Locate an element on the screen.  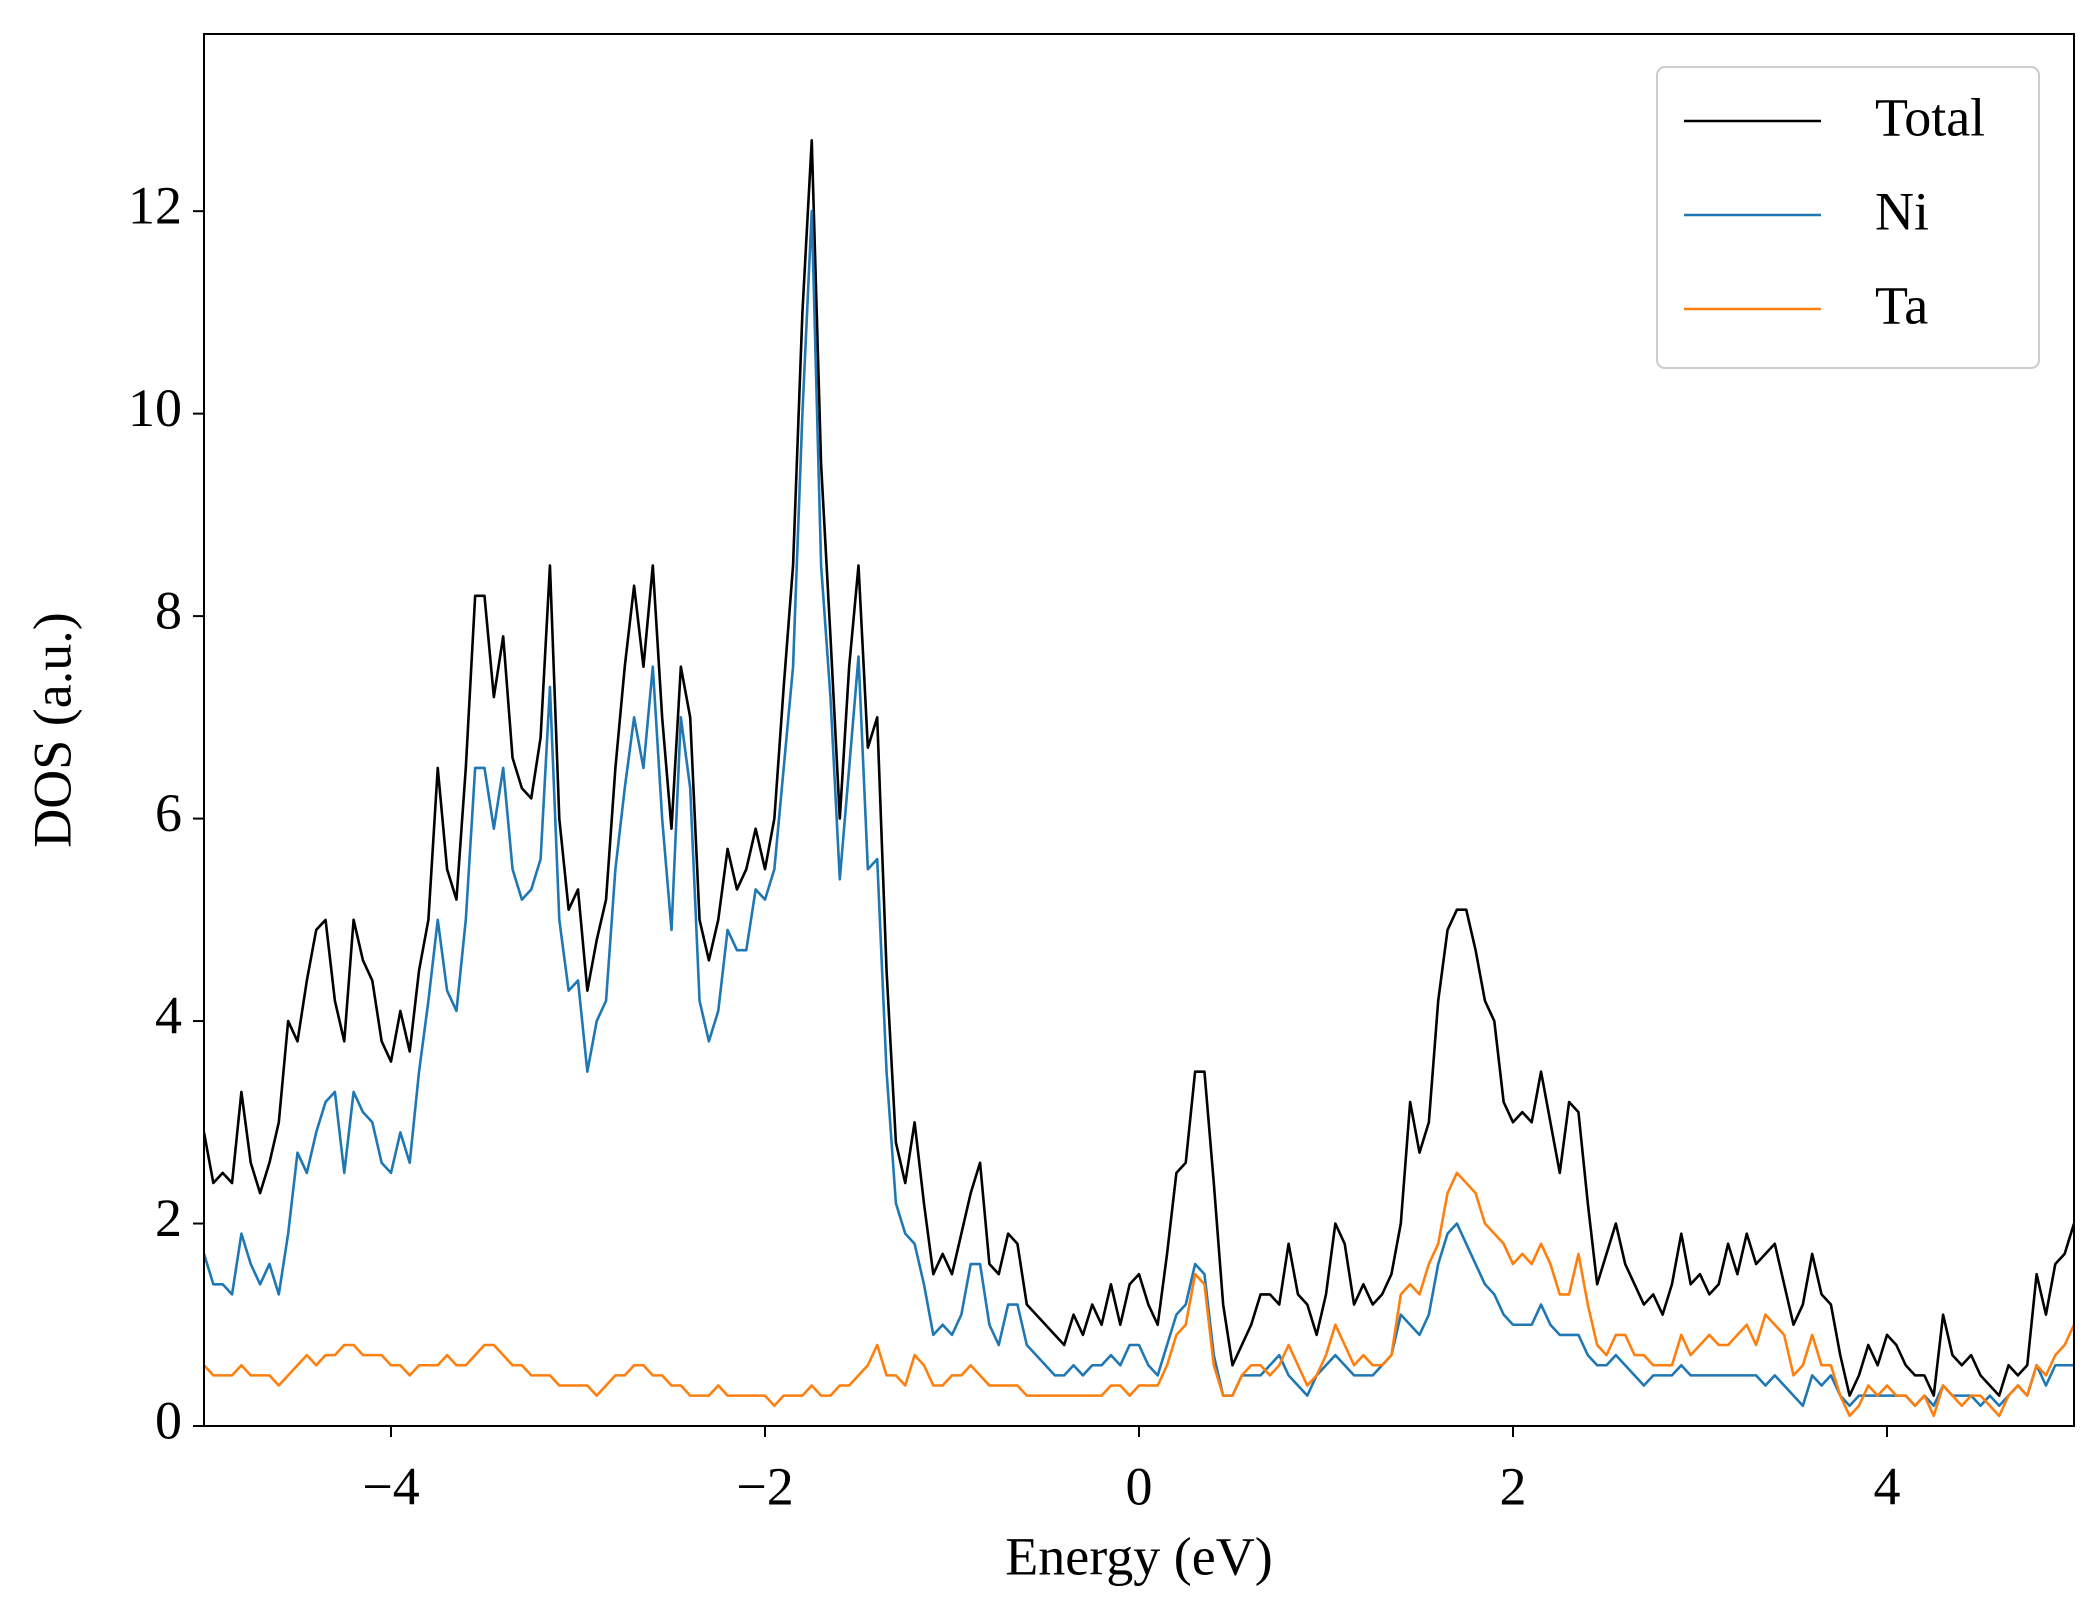
y-tick-label: 2 is located at coordinates (168, 1218).